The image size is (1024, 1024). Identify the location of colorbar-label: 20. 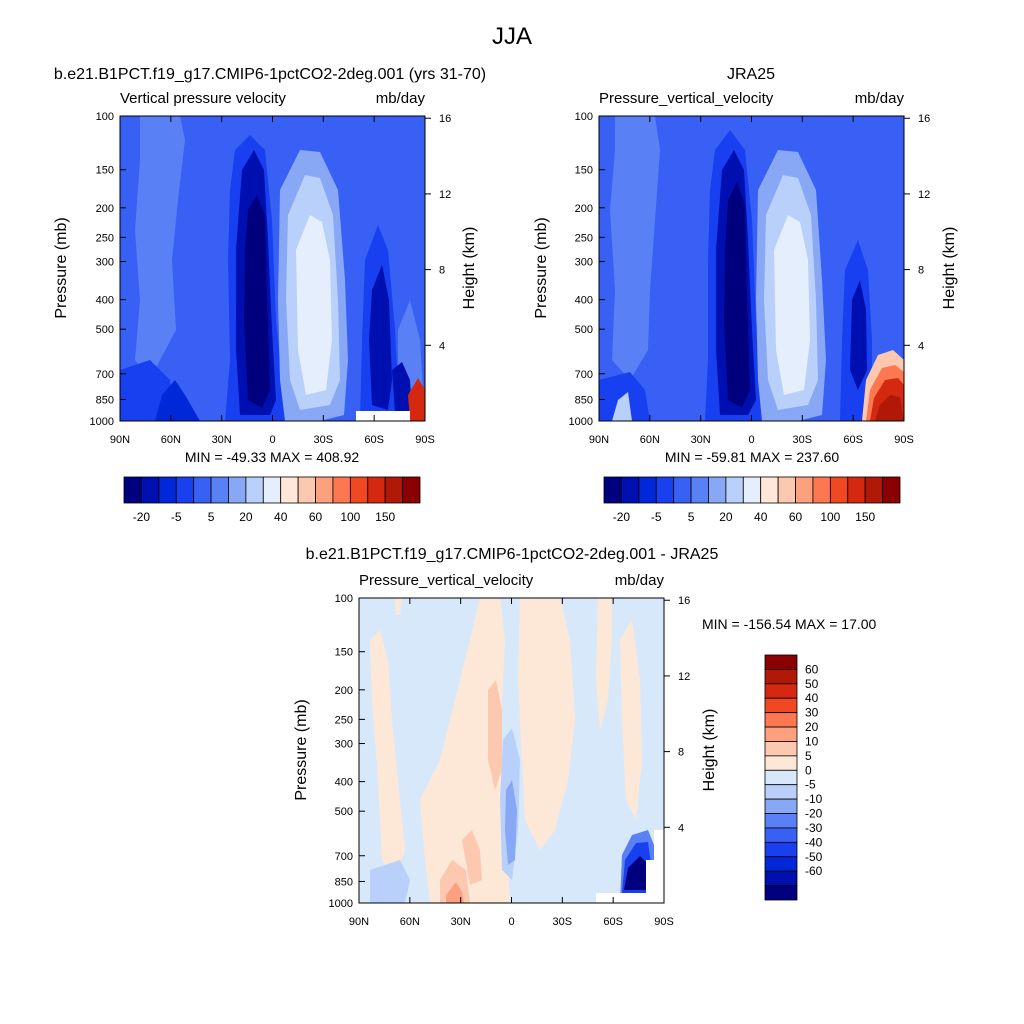
(726, 517).